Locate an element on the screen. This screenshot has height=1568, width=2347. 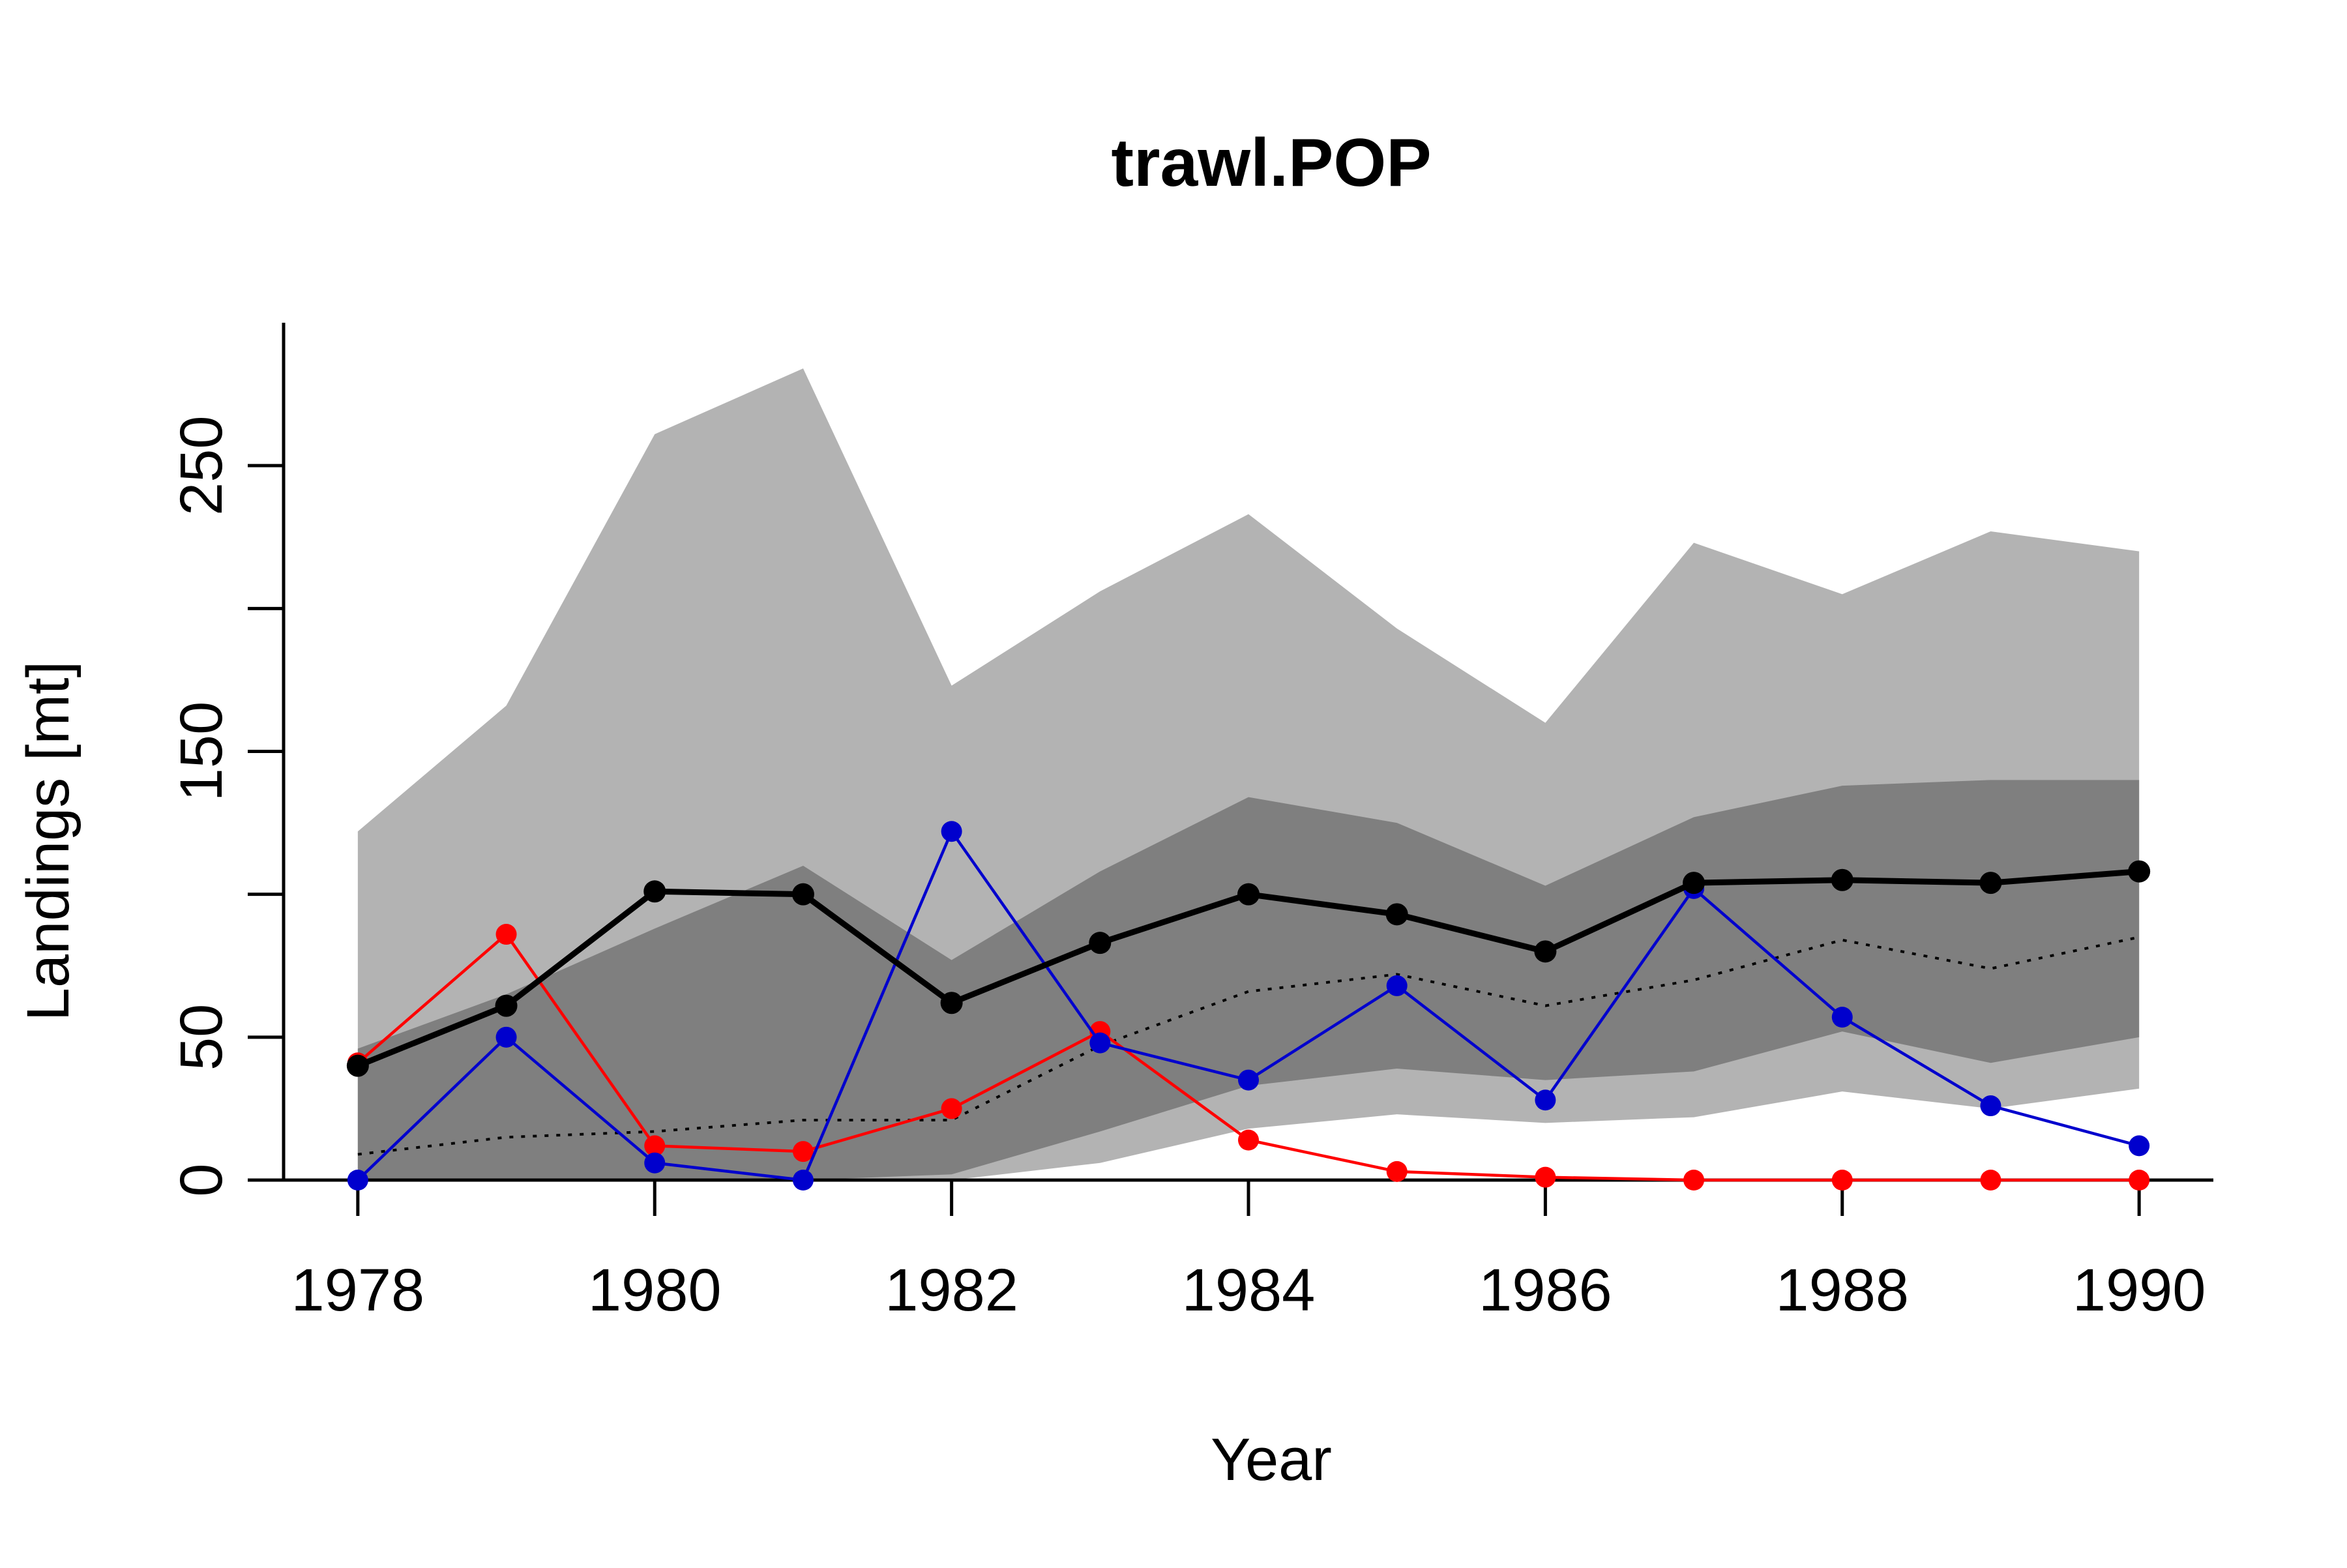
series-2-point-1987 is located at coordinates (1694, 1181).